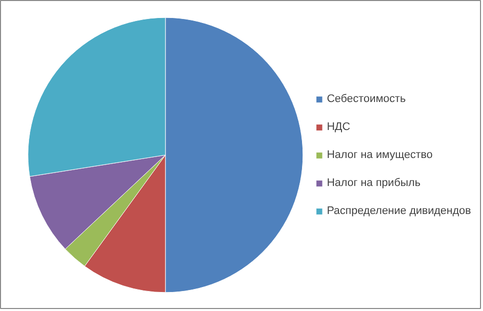 Image resolution: width=483 pixels, height=311 pixels. What do you see at coordinates (373, 182) in the screenshot?
I see `legend-label: Налог на прибыль` at bounding box center [373, 182].